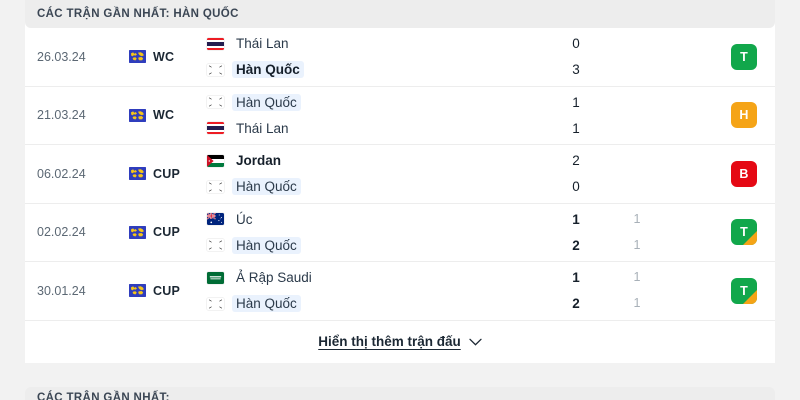  I want to click on table-row: 06.02.24 CUP Jordan Hàn Quốc 2 0 B, so click(400, 174).